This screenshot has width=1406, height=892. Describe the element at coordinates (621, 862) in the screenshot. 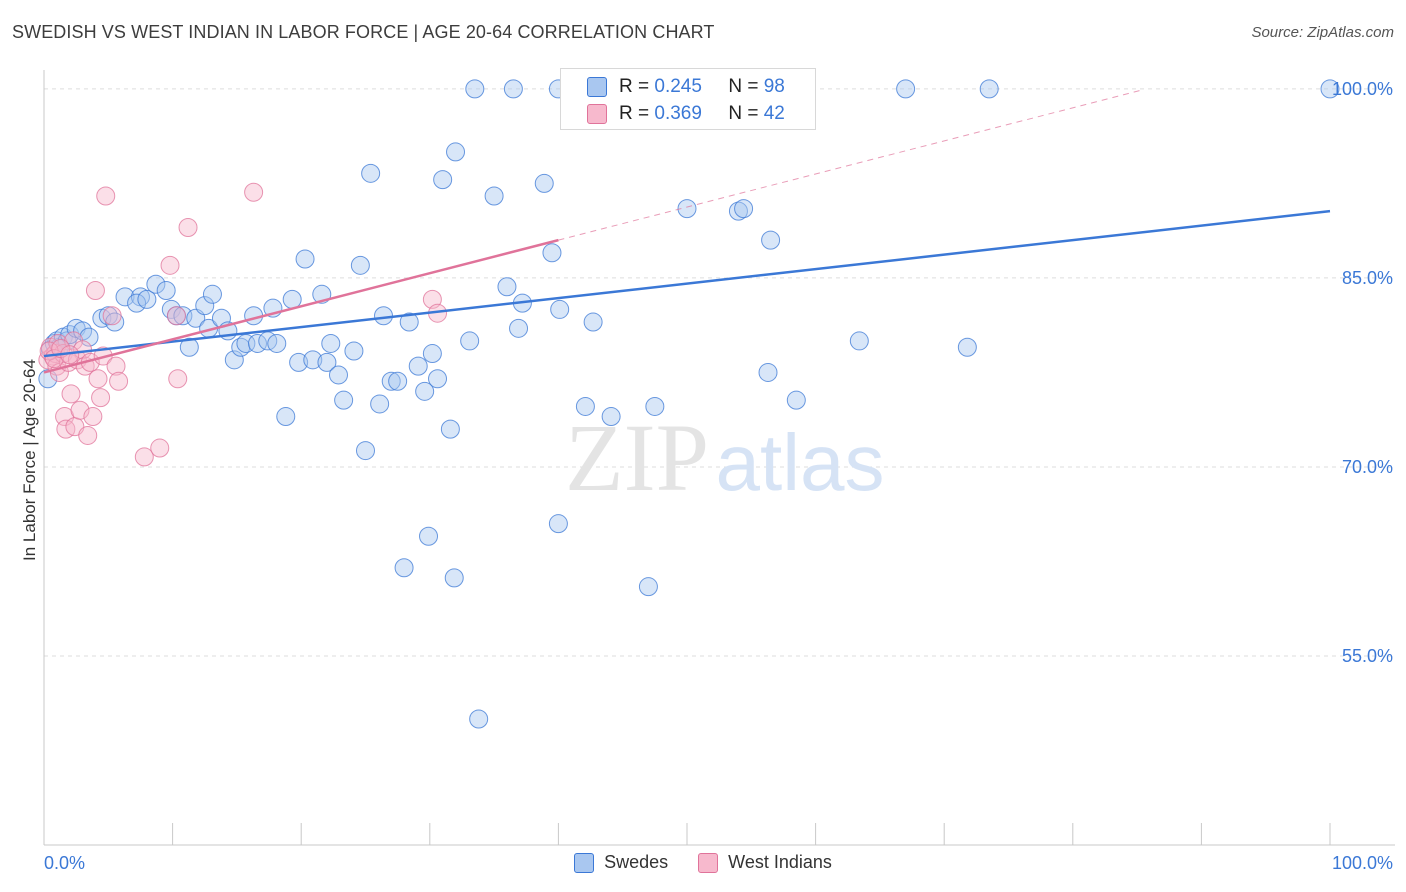

I see `legend-item-swedes: Swedes` at that location.